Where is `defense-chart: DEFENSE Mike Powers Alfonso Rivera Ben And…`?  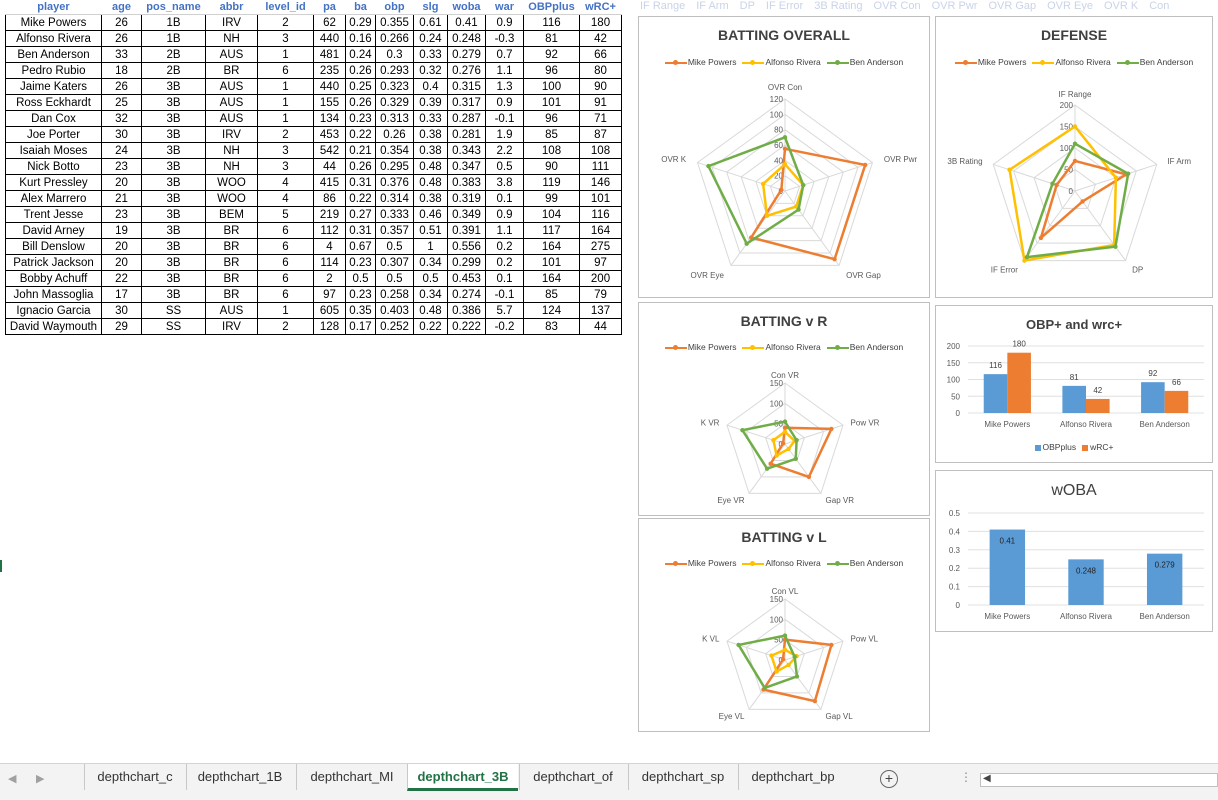
defense-chart: DEFENSE Mike Powers Alfonso Rivera Ben And… is located at coordinates (1074, 157).